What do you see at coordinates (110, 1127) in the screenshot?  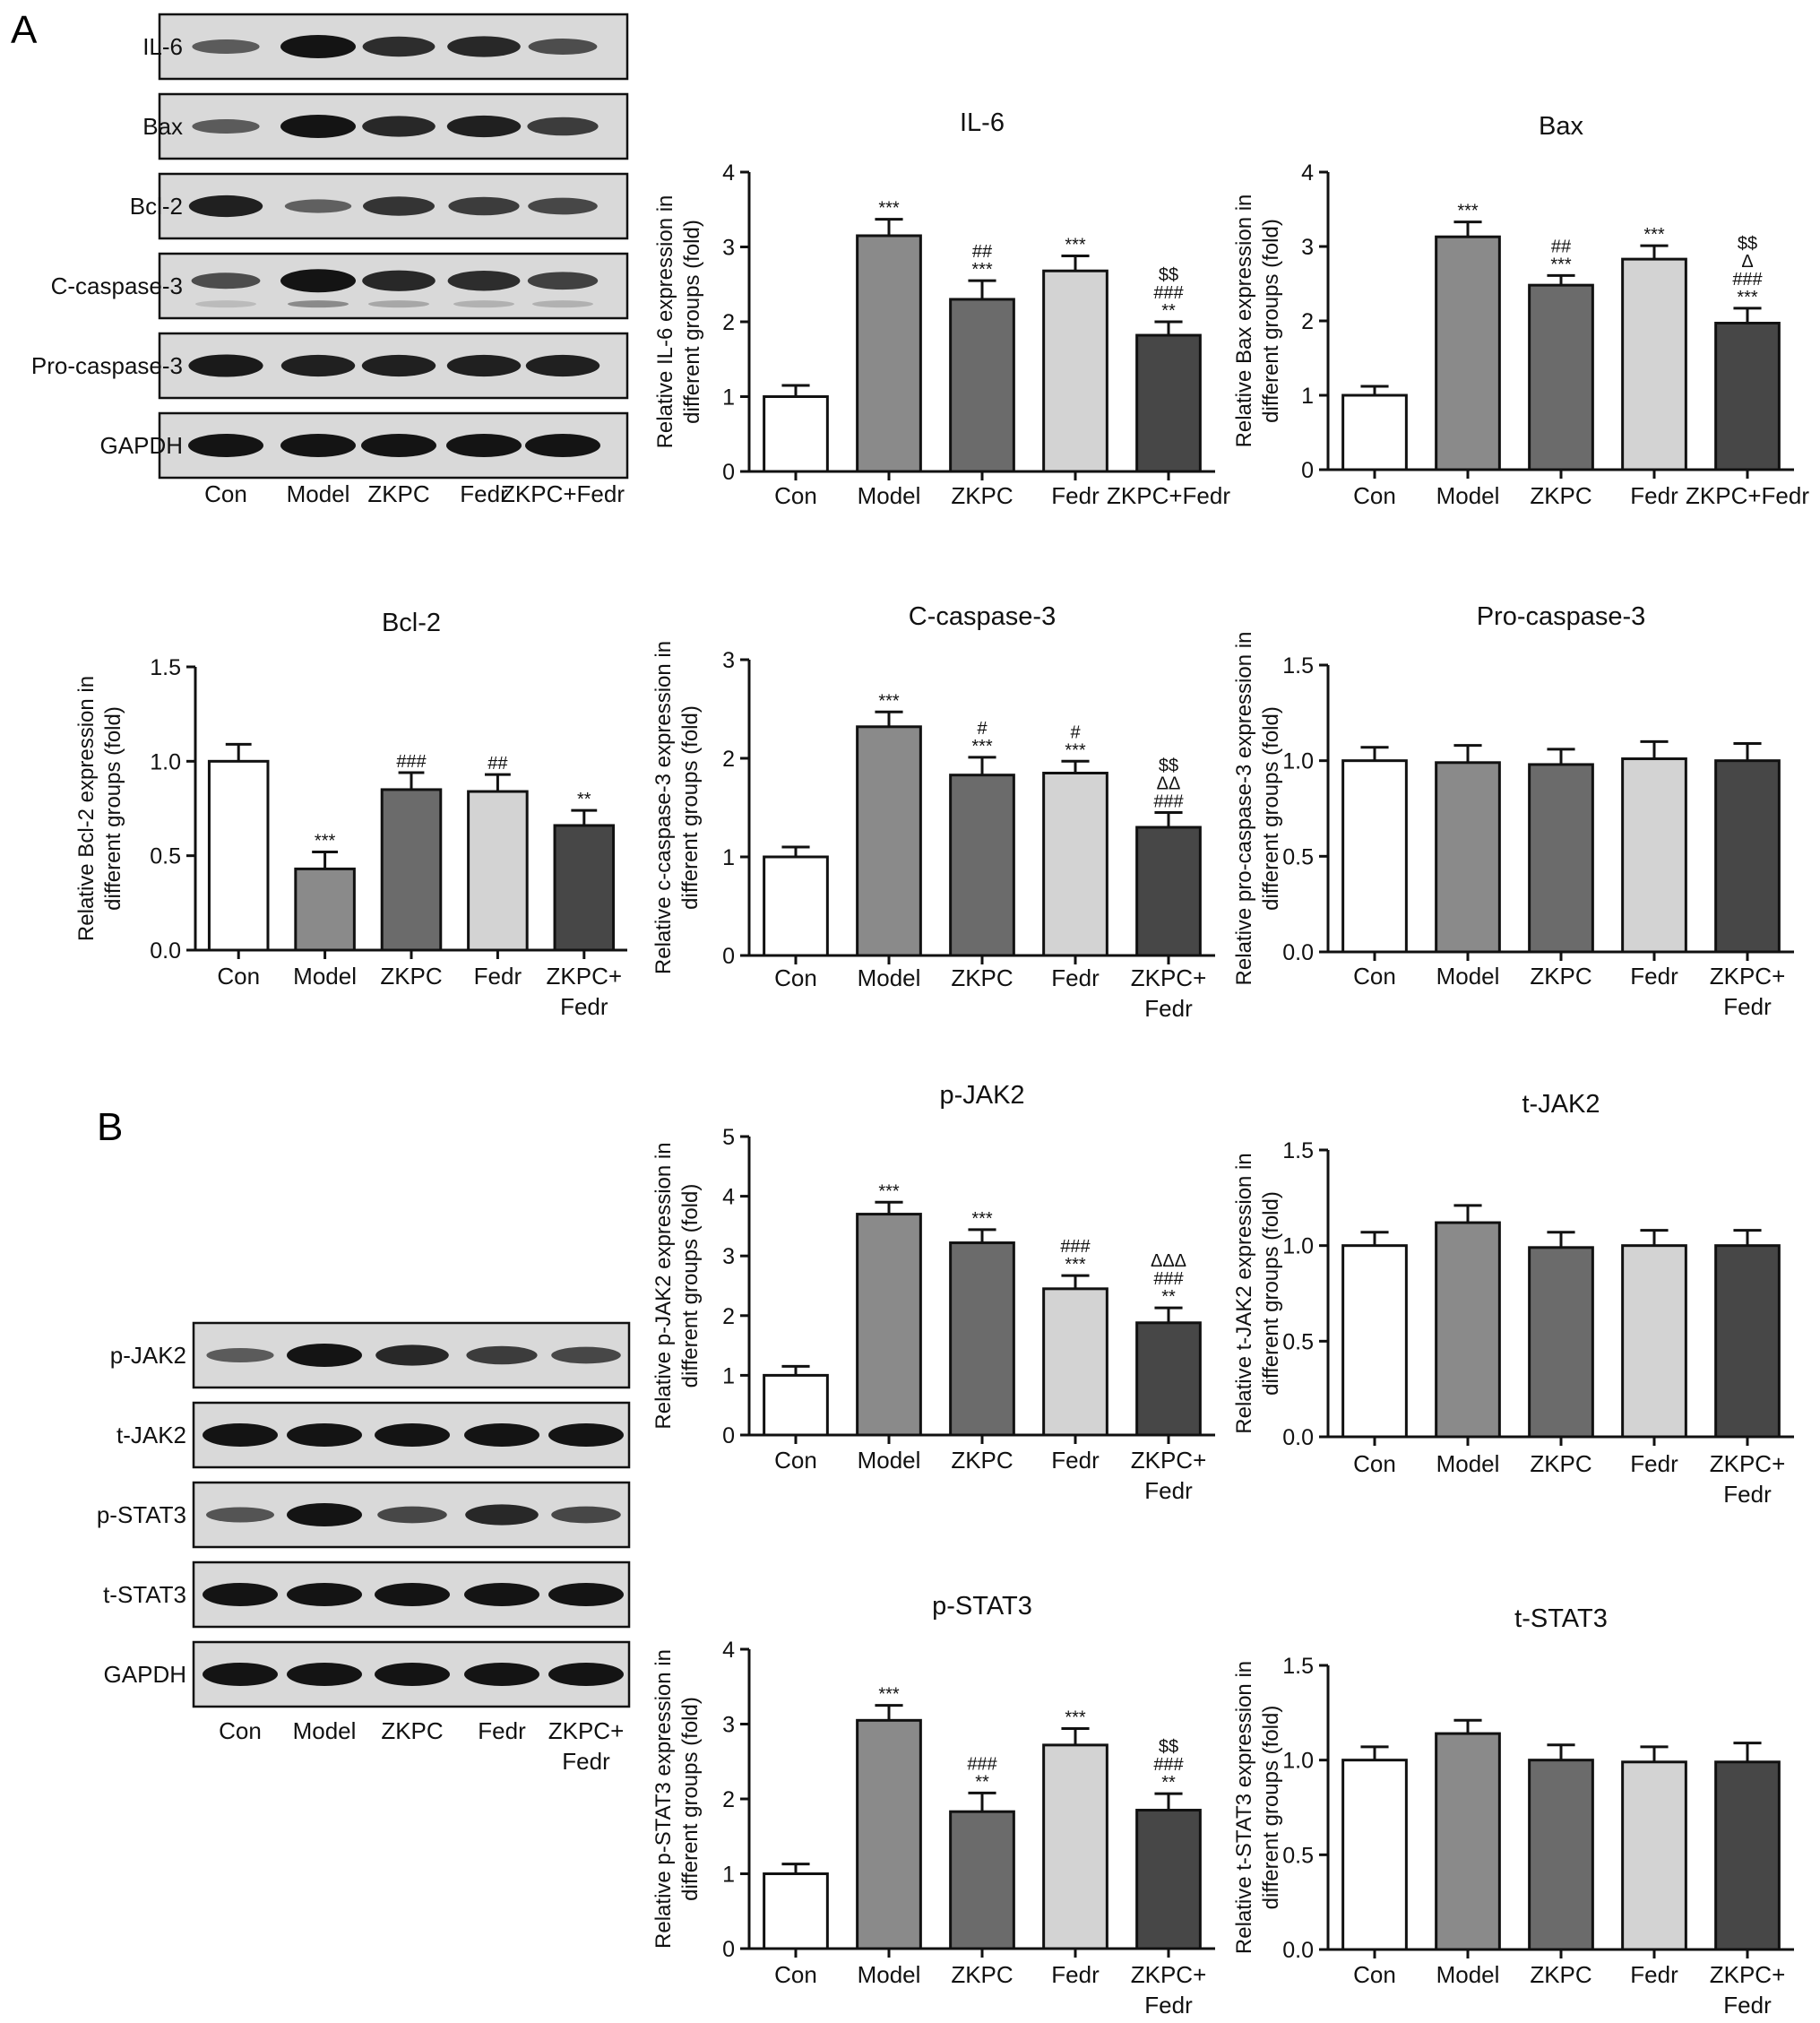 I see `panel-label-b: B` at bounding box center [110, 1127].